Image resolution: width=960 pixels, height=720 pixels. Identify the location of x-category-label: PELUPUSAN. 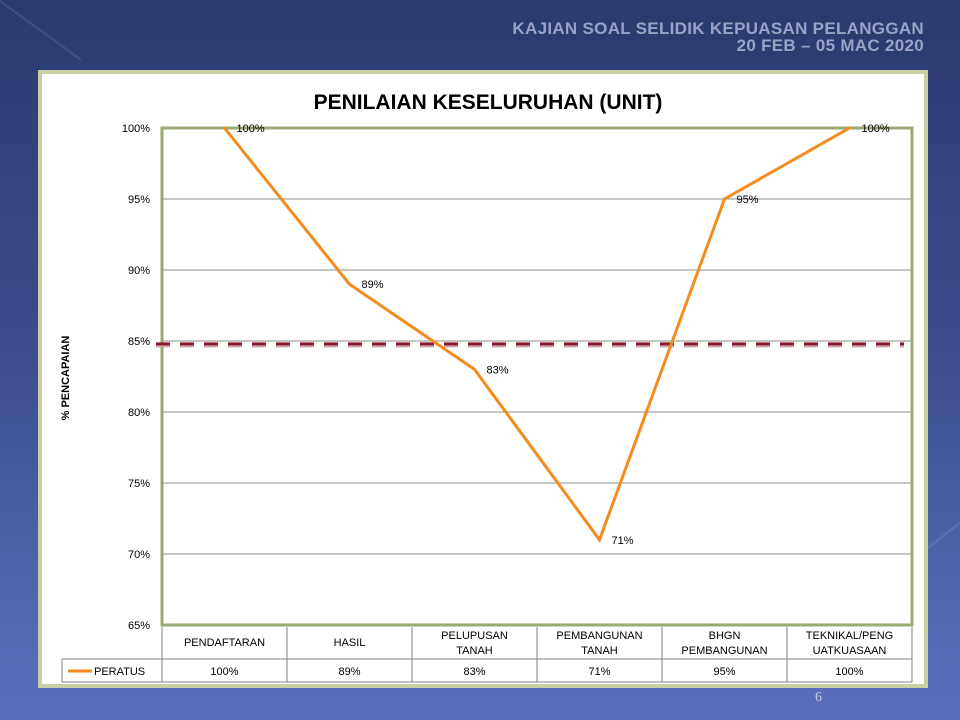
(474, 636).